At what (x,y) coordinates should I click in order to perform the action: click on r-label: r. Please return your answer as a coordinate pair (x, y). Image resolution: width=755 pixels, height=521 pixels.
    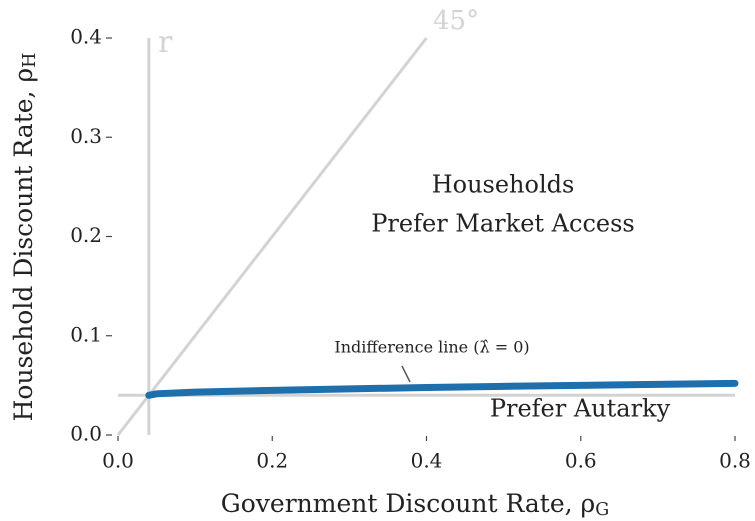
    Looking at the image, I should click on (165, 42).